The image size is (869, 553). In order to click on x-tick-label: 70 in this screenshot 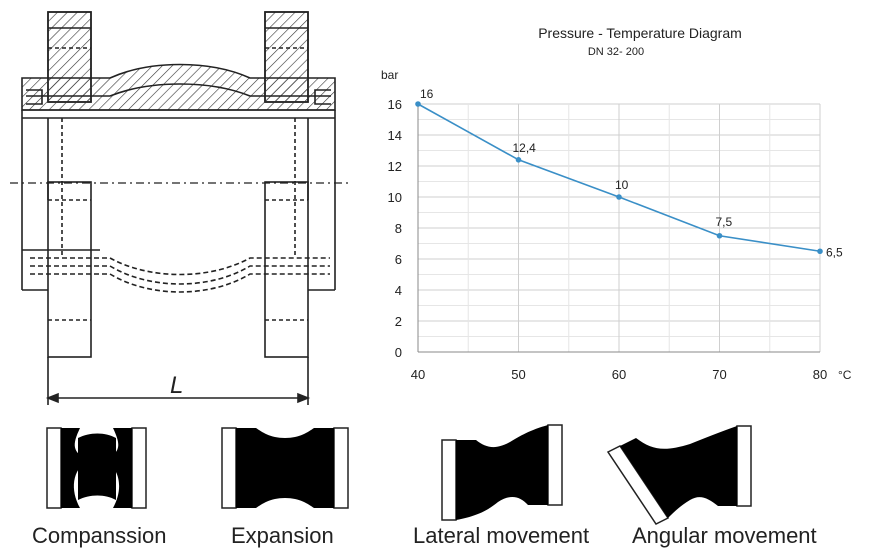, I will do `click(719, 374)`.